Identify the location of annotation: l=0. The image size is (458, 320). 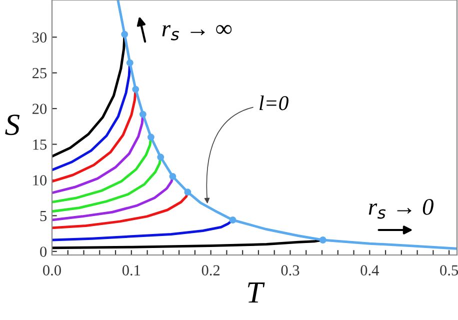
(274, 103).